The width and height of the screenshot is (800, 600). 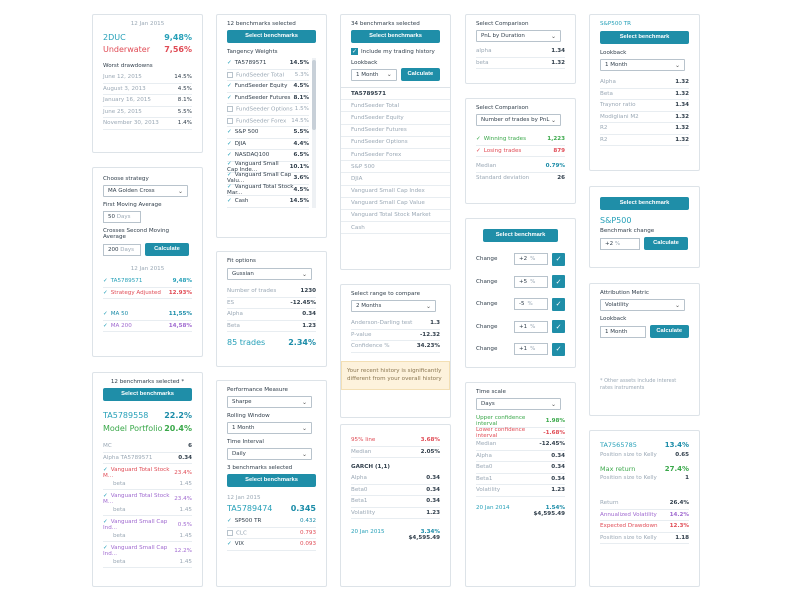 I want to click on benchmark-list-item: FundSeeder Forex, so click(x=395, y=155).